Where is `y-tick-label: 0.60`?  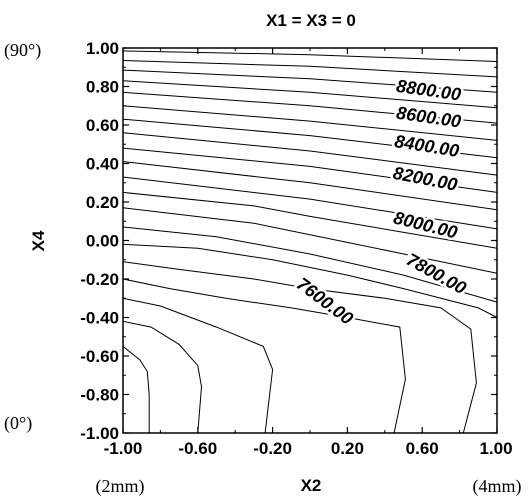
y-tick-label: 0.60 is located at coordinates (102, 125).